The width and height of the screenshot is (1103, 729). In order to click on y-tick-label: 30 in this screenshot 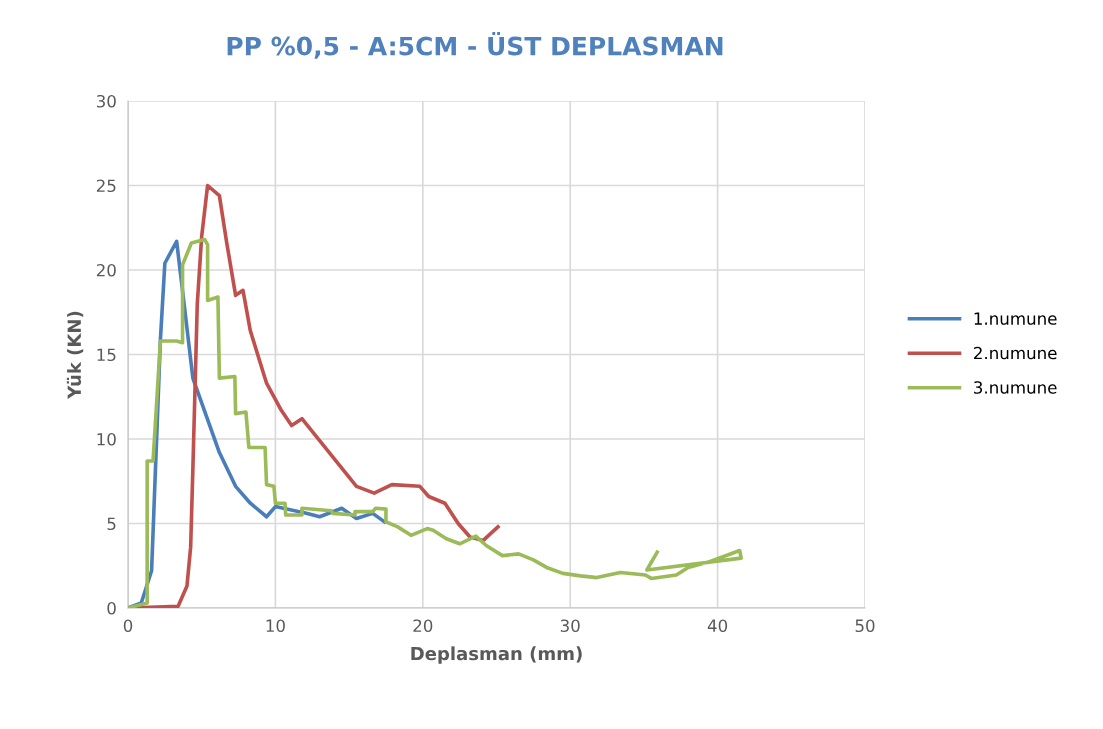, I will do `click(106, 101)`.